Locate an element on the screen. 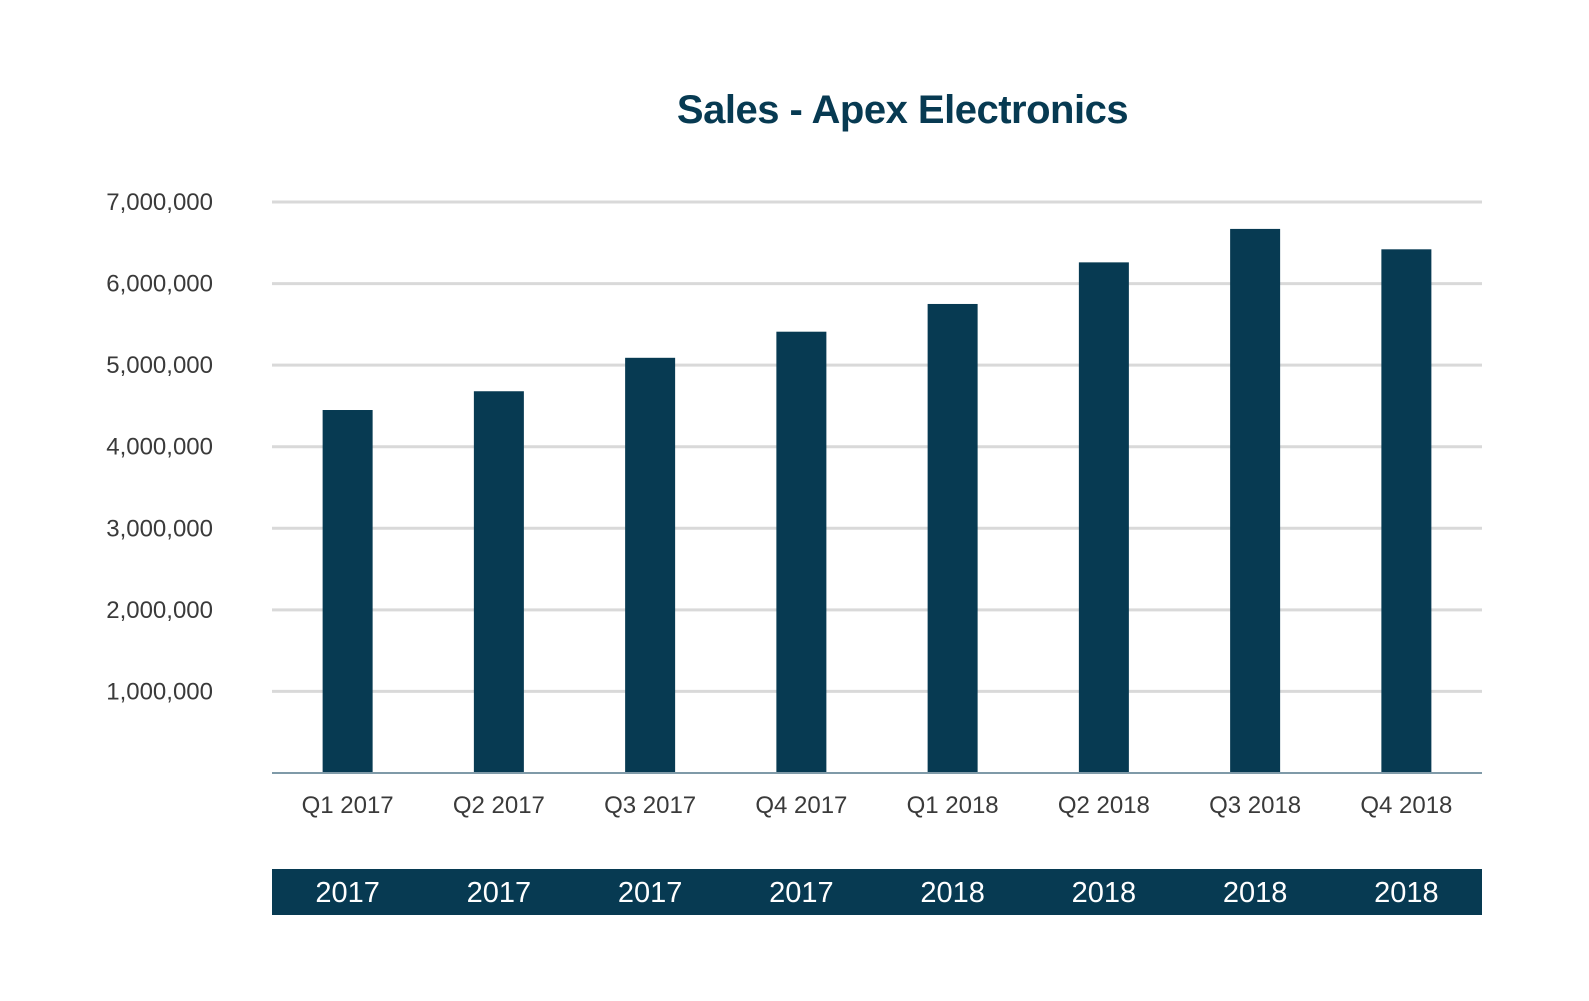  x-tick-label: Q3 2017 is located at coordinates (650, 805).